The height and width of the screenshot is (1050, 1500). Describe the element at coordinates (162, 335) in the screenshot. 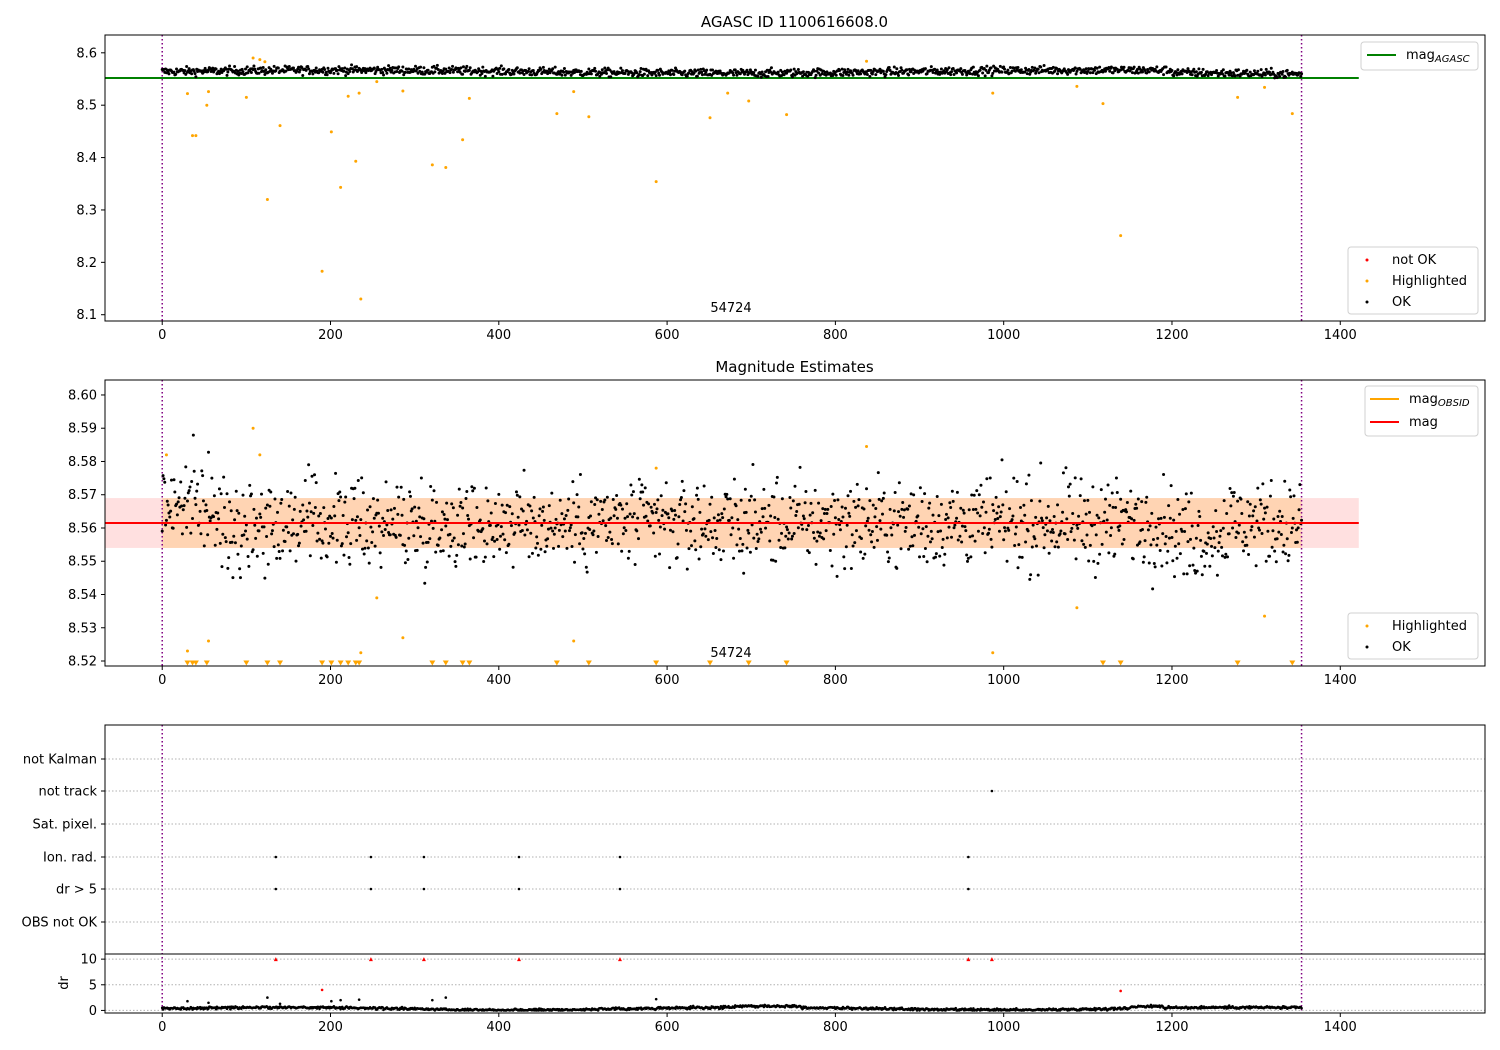

I see `x-tick-label: 0` at that location.